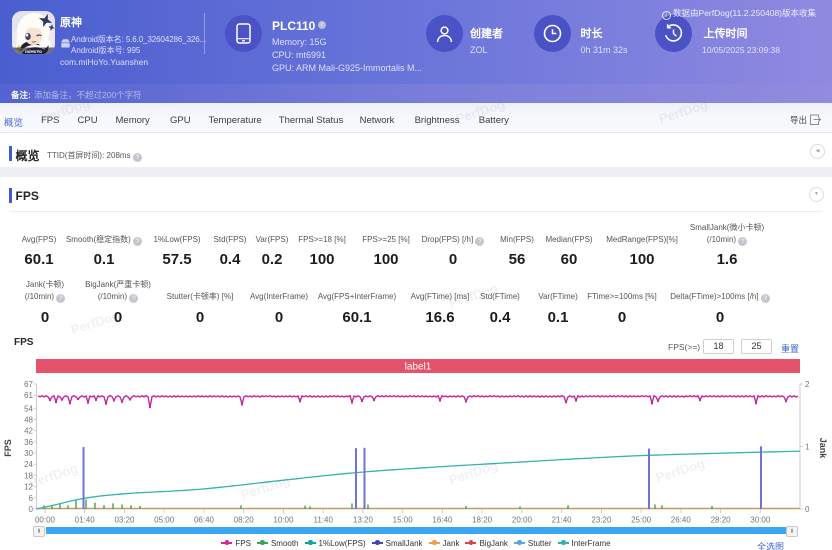  I want to click on svg-text: 30:00, so click(760, 520).